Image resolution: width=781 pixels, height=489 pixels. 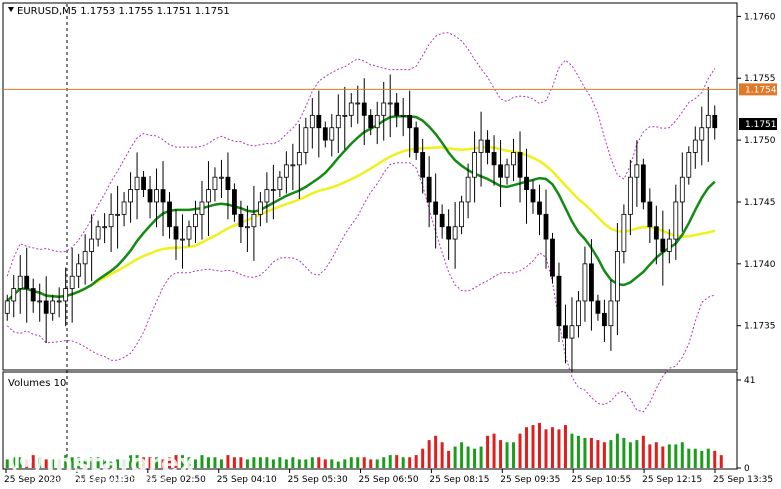 I want to click on watermark-logo: instaforex Instant Forex Trading, so click(x=103, y=466).